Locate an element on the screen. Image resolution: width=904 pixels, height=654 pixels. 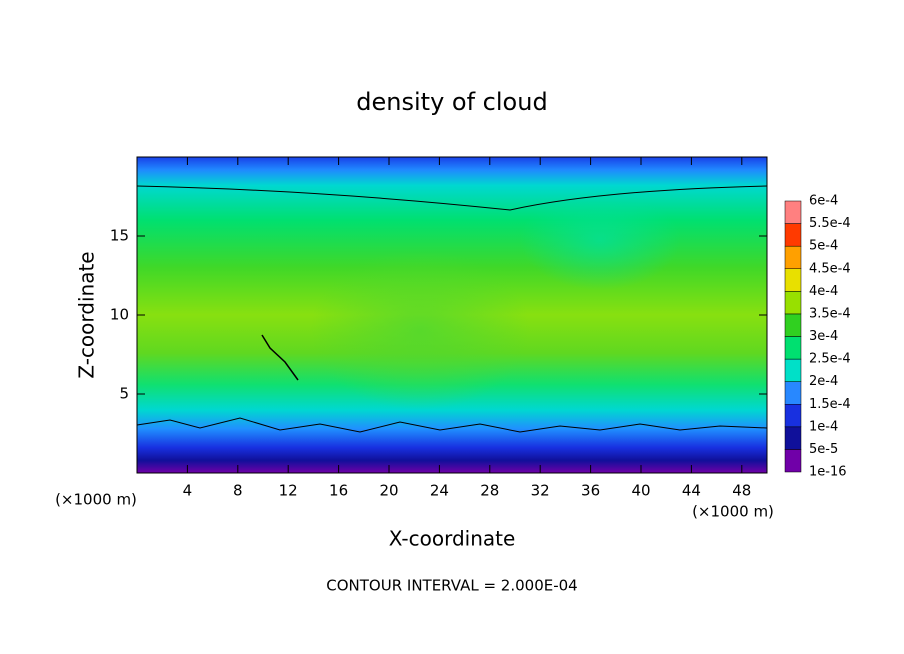
x-tick-label: 36 is located at coordinates (590, 491).